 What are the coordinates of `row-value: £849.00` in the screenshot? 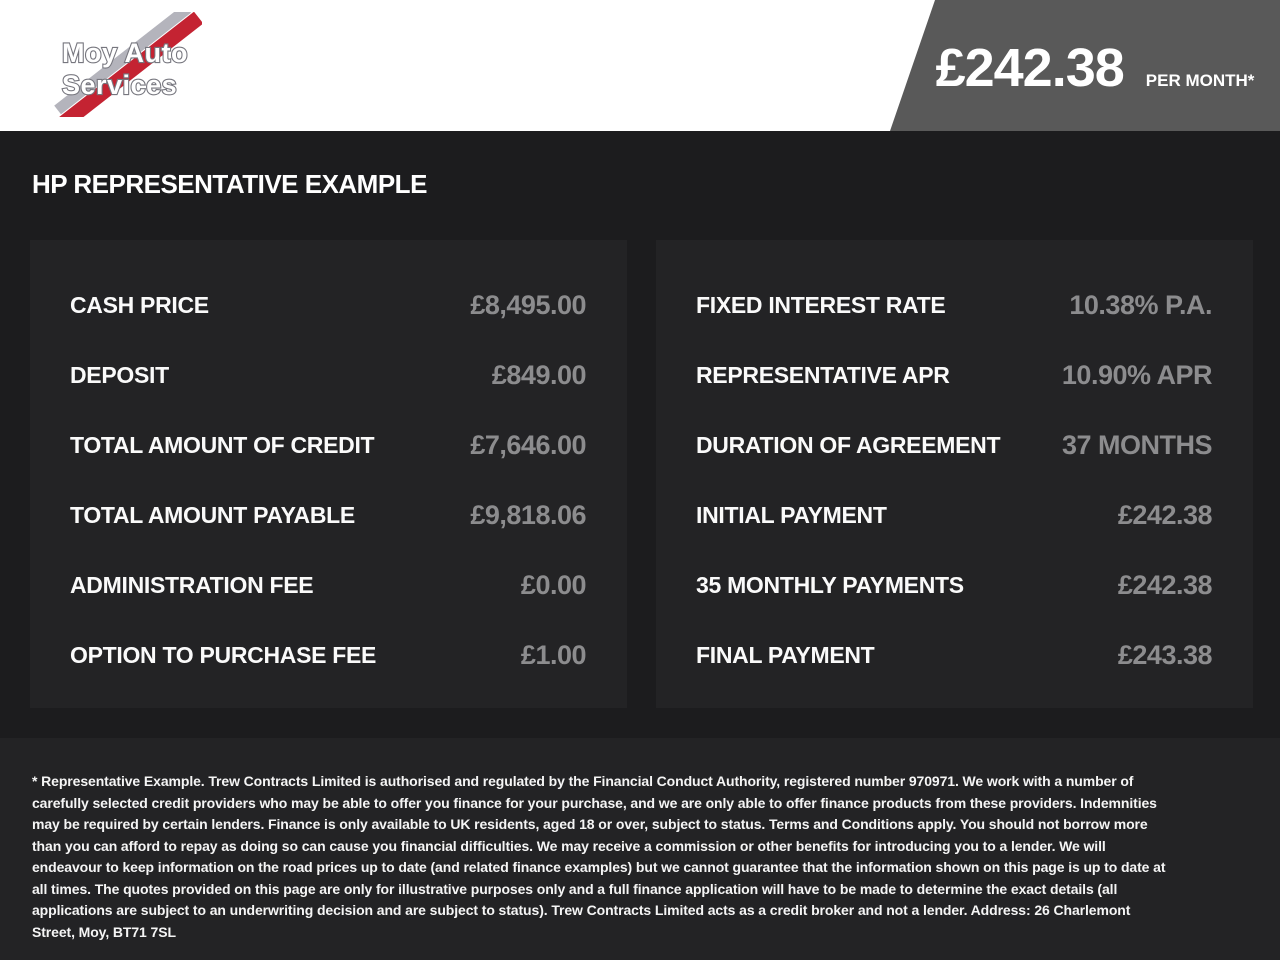 It's located at (539, 374).